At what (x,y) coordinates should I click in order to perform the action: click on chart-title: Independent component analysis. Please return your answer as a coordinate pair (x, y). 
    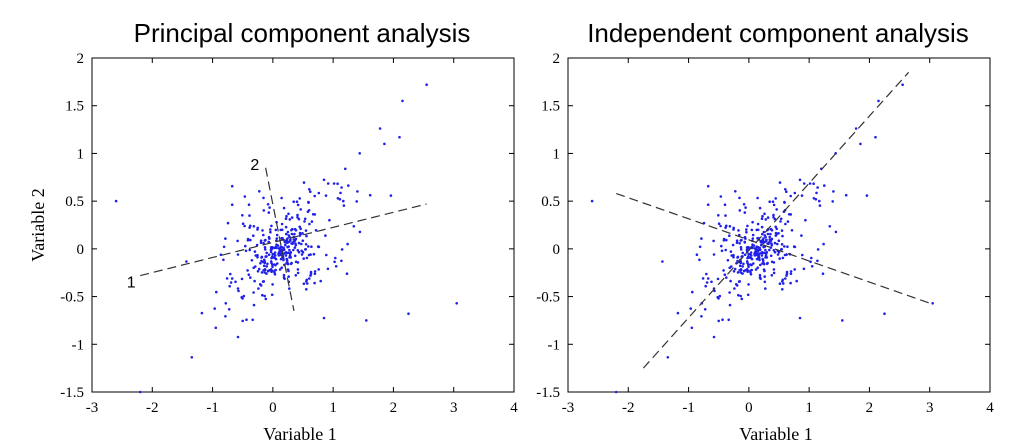
    Looking at the image, I should click on (778, 33).